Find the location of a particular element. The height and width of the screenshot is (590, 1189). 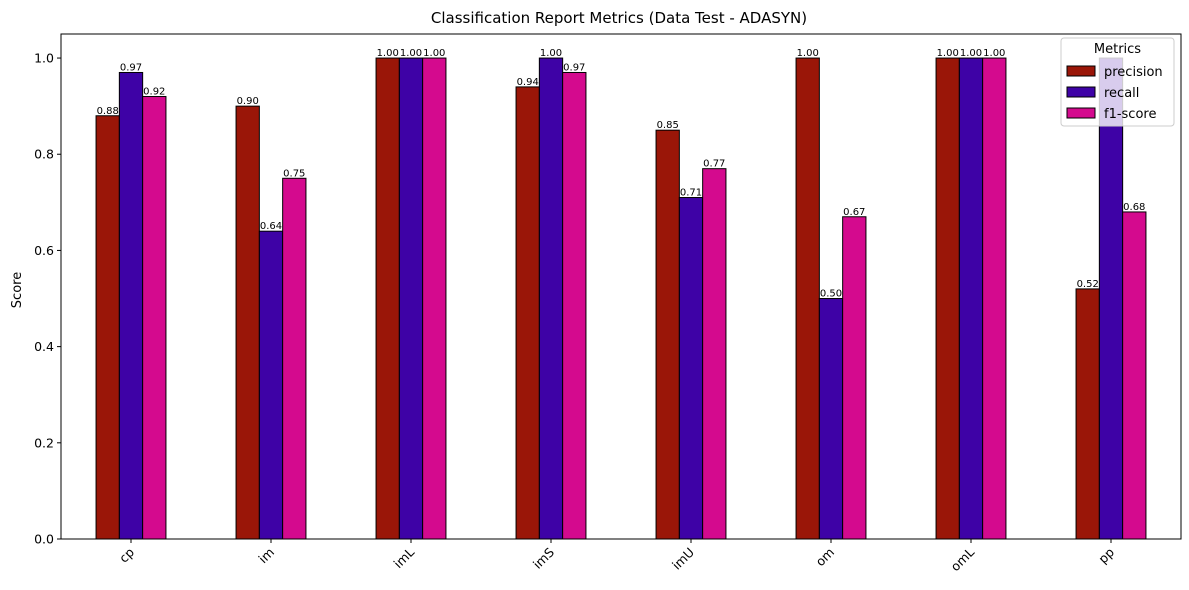

data-label-precision-pp: 0.52 is located at coordinates (1088, 284).